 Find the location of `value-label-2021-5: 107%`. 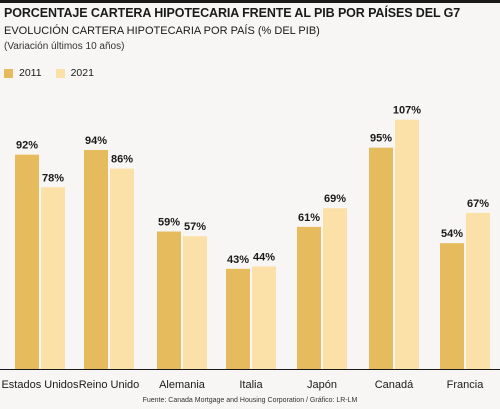

value-label-2021-5: 107% is located at coordinates (407, 111).